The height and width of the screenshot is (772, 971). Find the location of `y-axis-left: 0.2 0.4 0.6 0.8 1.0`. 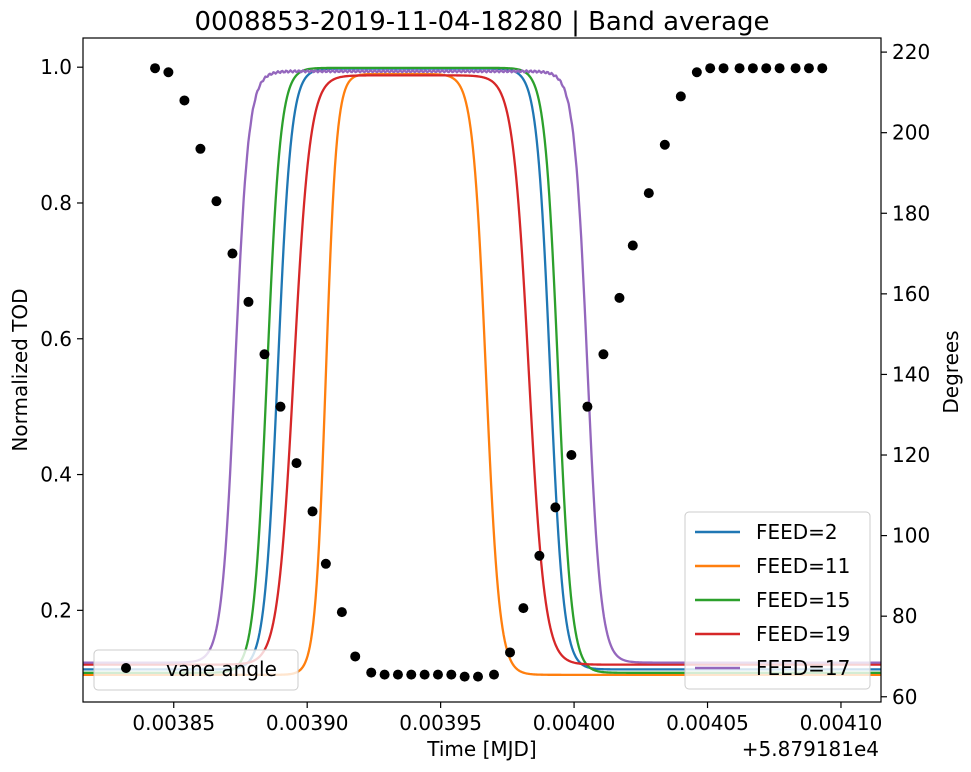

y-axis-left: 0.2 0.4 0.6 0.8 1.0 is located at coordinates (61, 338).